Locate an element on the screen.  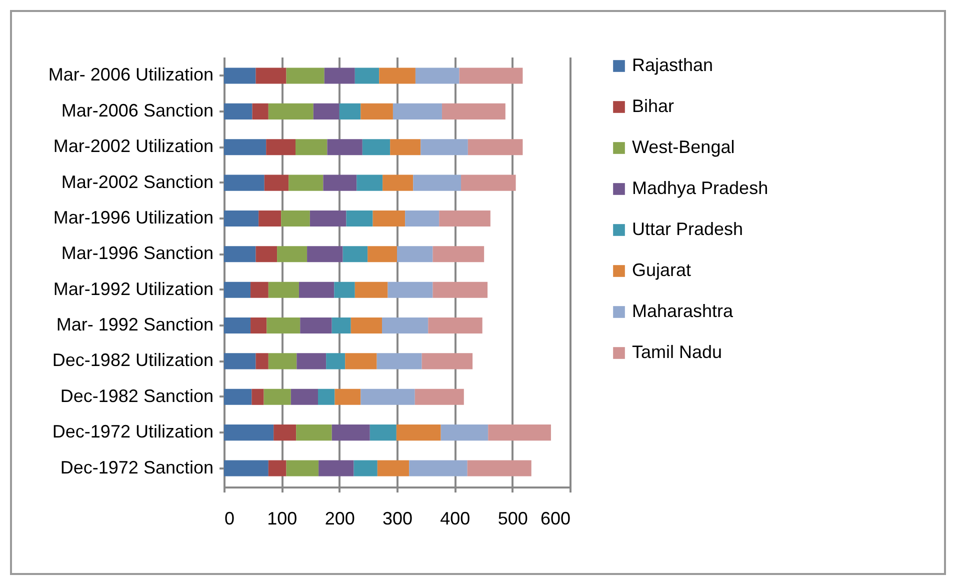
x-tick-label: 100 is located at coordinates (282, 518).